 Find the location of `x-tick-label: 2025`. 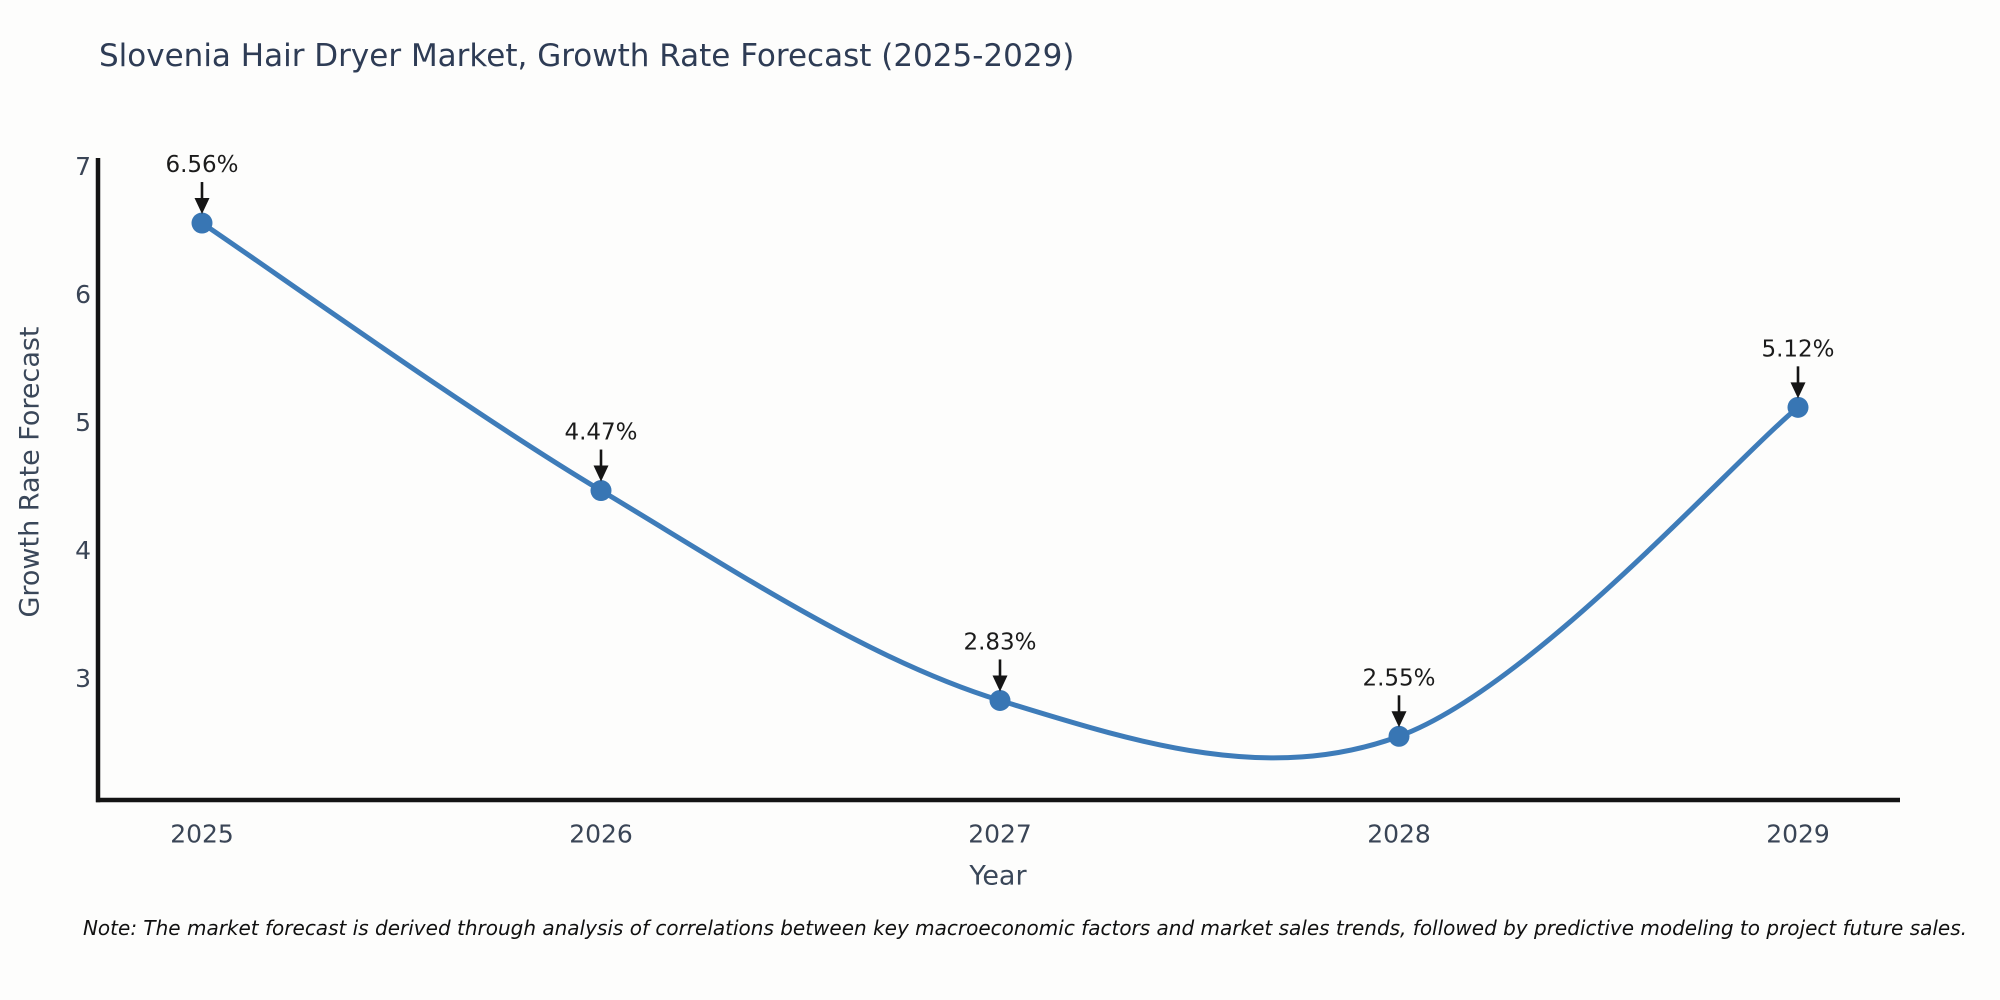

x-tick-label: 2025 is located at coordinates (202, 833).